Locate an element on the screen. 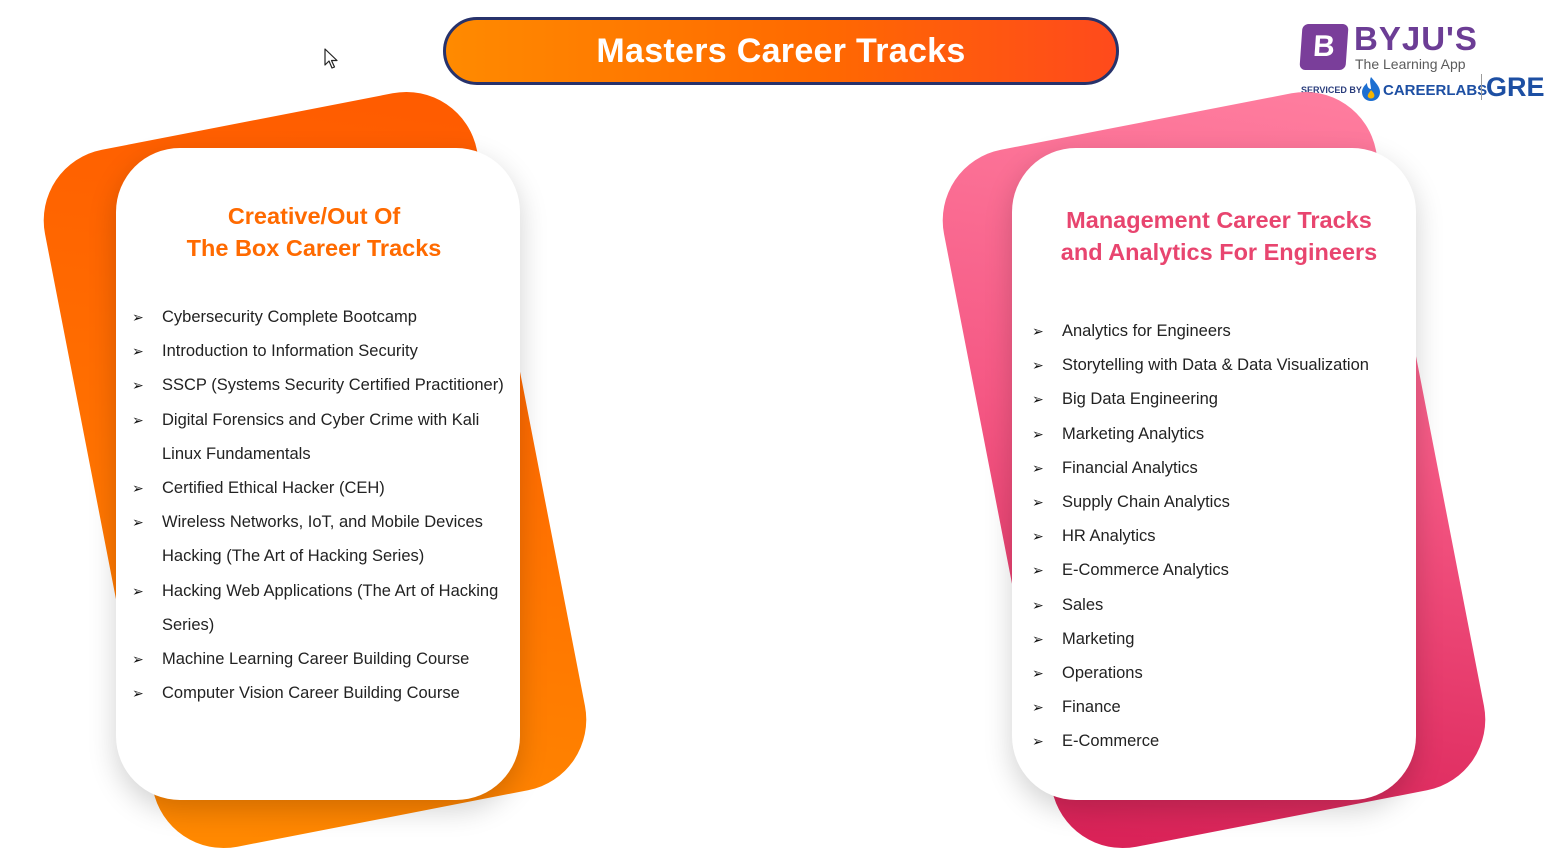  track-list-item: ➢ Introduction to Information Security is located at coordinates (326, 351).